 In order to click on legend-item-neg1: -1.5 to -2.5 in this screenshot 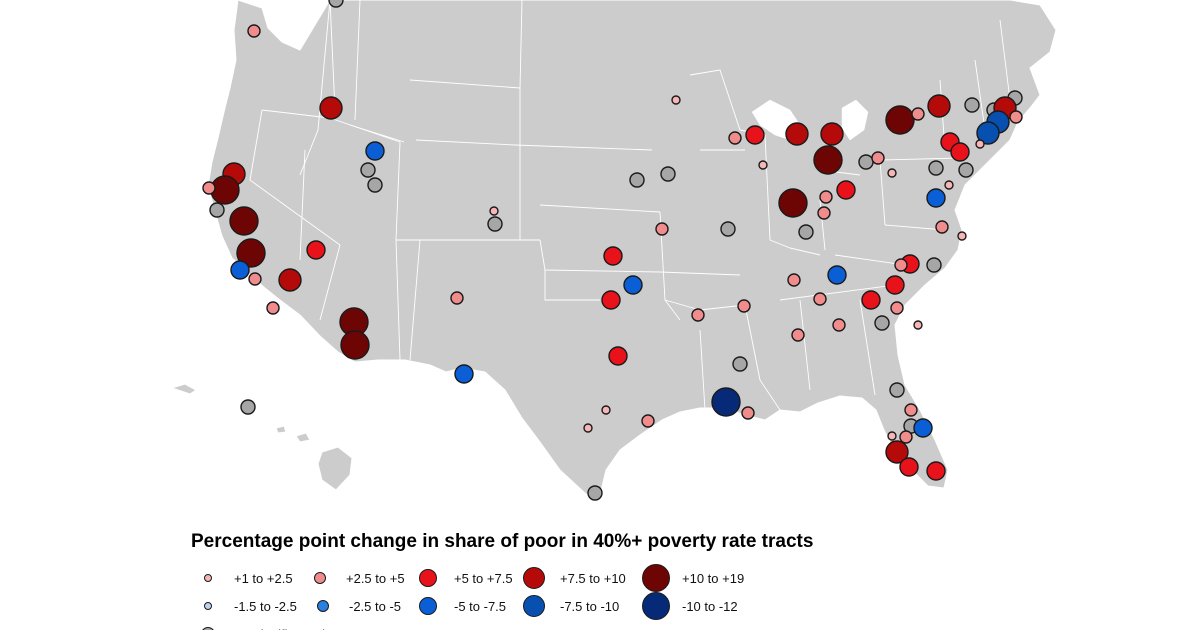, I will do `click(245, 606)`.